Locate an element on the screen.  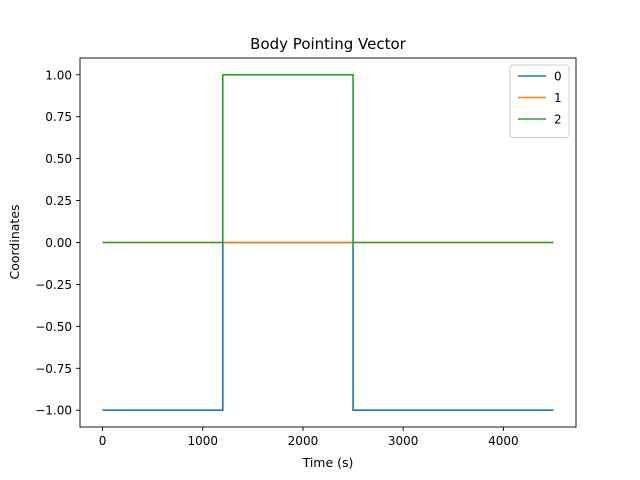
x-tick-label: 3000 is located at coordinates (403, 441).